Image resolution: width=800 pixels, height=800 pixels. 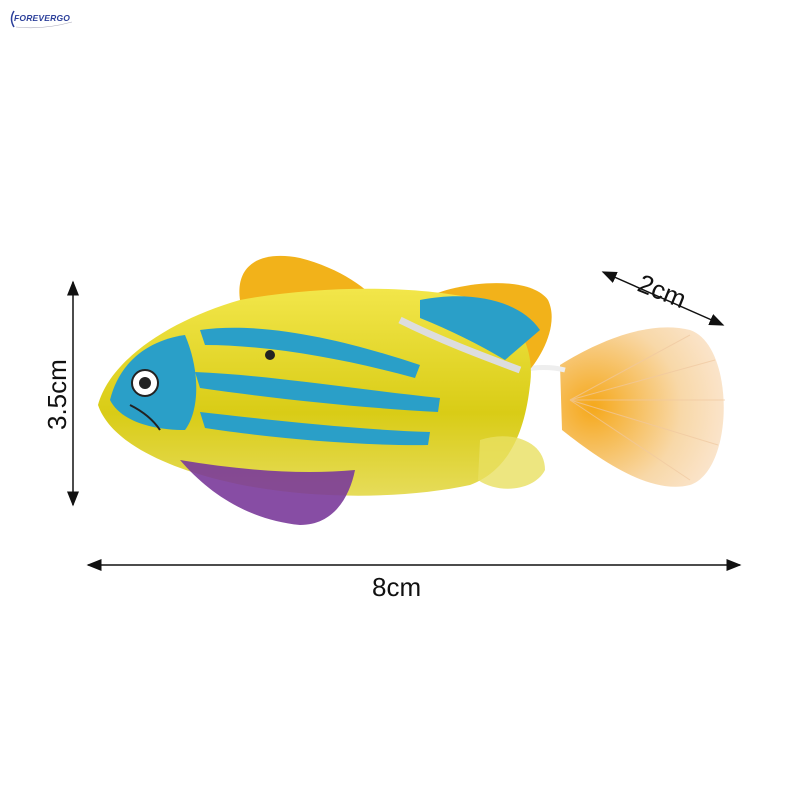 I want to click on tail-arrow, so click(x=663, y=298).